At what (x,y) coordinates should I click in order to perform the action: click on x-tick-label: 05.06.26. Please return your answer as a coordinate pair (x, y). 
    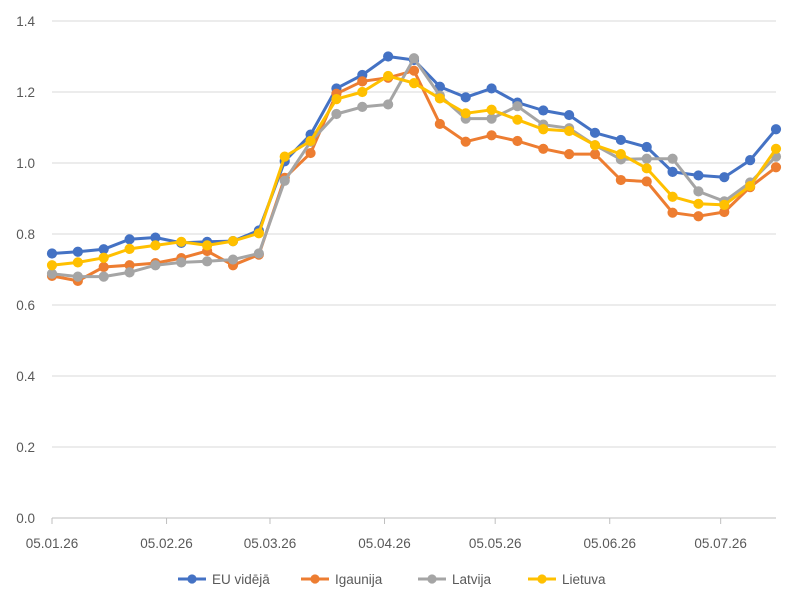
    Looking at the image, I should click on (609, 543).